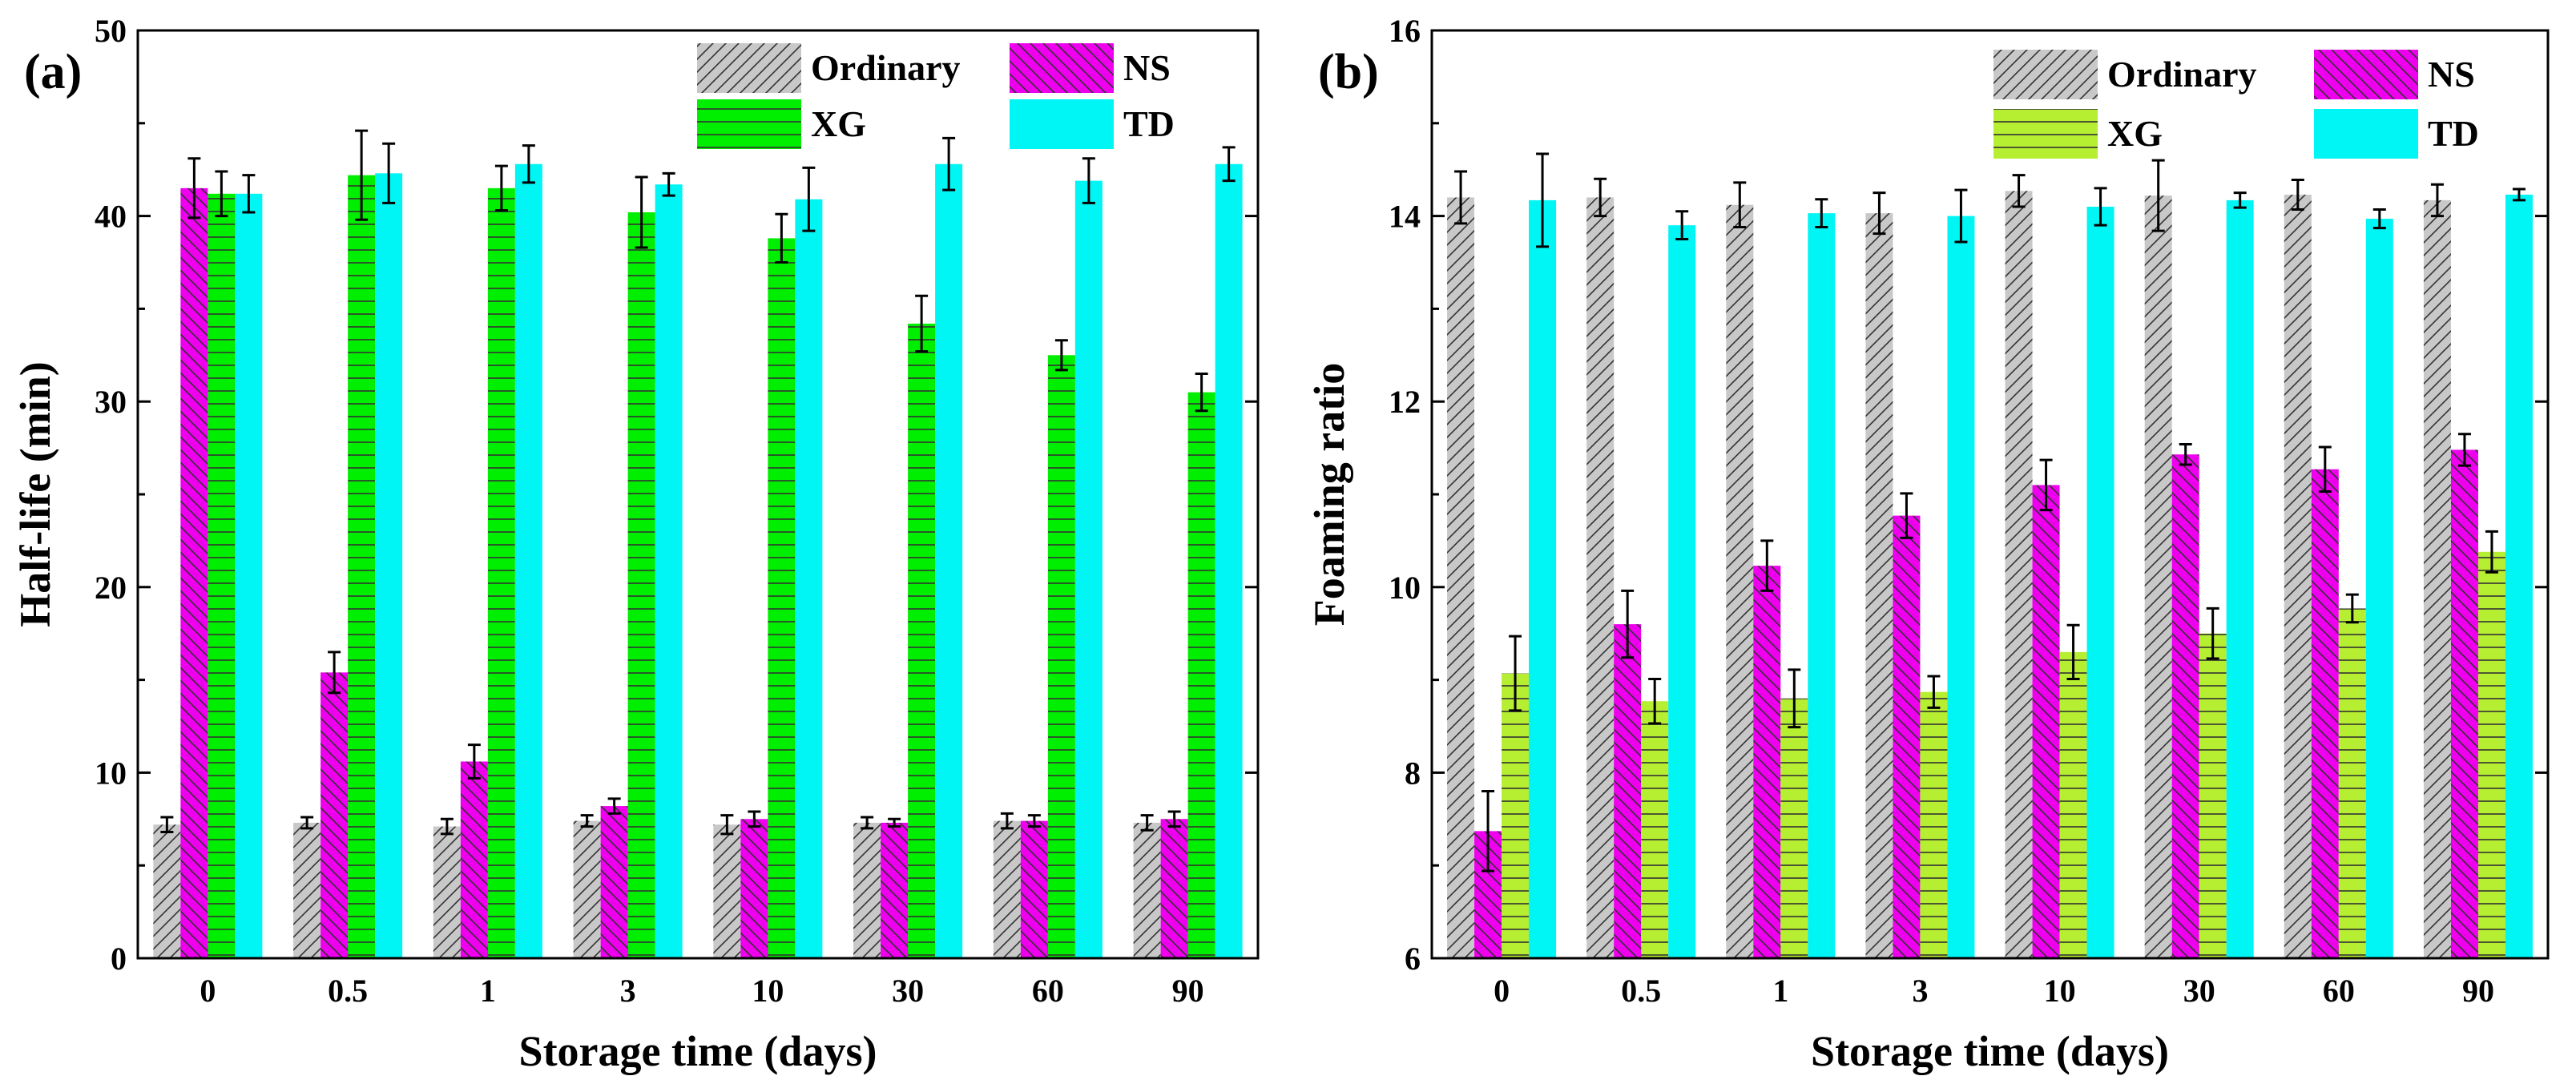  What do you see at coordinates (53, 72) in the screenshot?
I see `panel-label: (a)` at bounding box center [53, 72].